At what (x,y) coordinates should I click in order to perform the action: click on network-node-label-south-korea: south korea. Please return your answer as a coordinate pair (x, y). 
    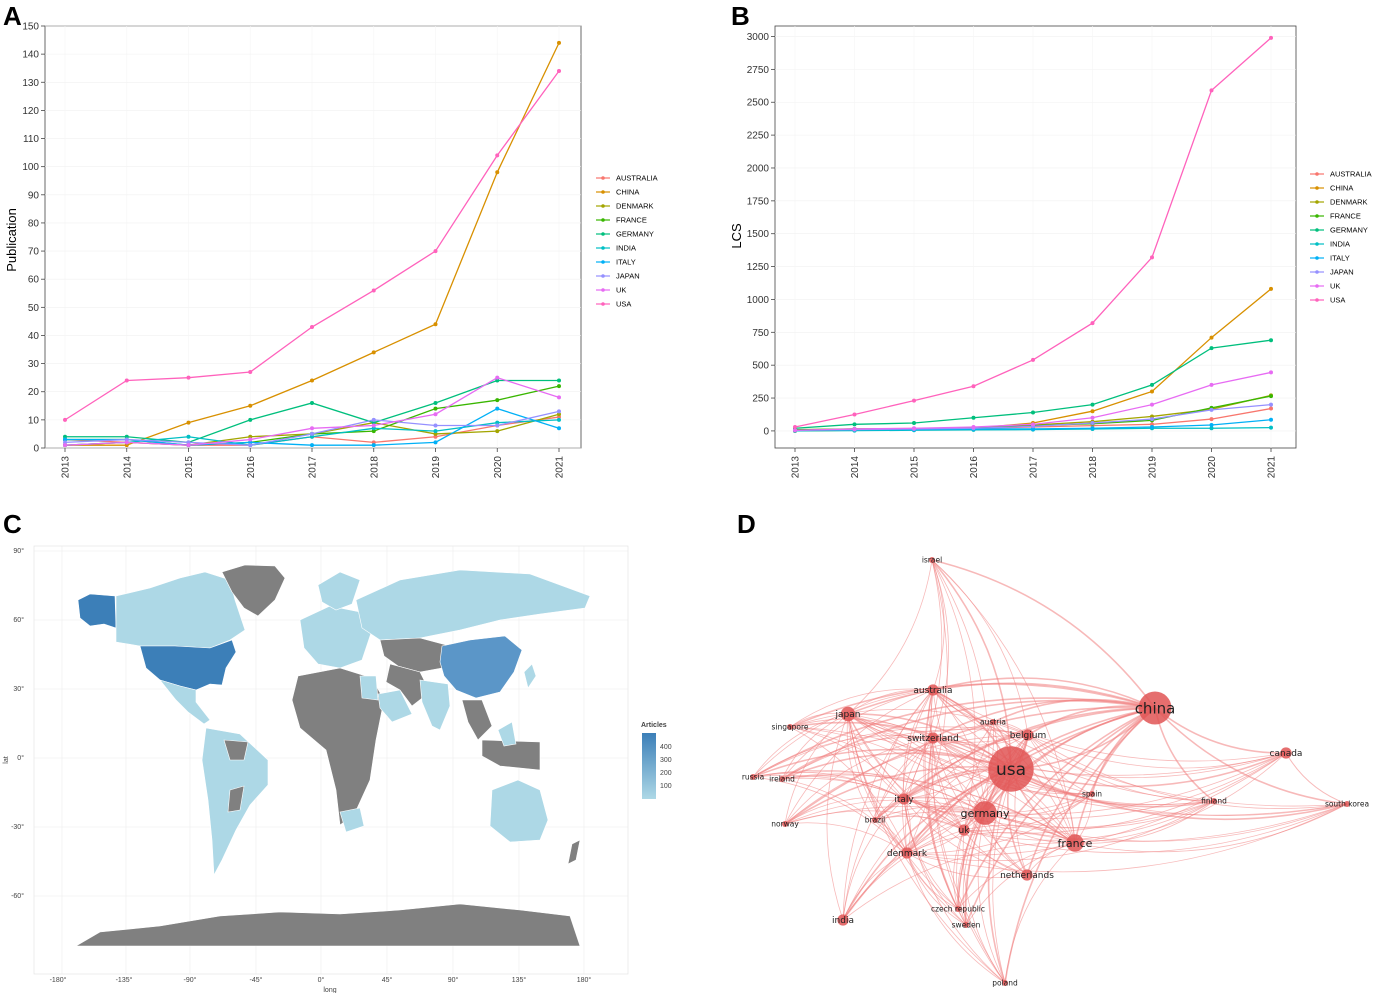
    Looking at the image, I should click on (1347, 804).